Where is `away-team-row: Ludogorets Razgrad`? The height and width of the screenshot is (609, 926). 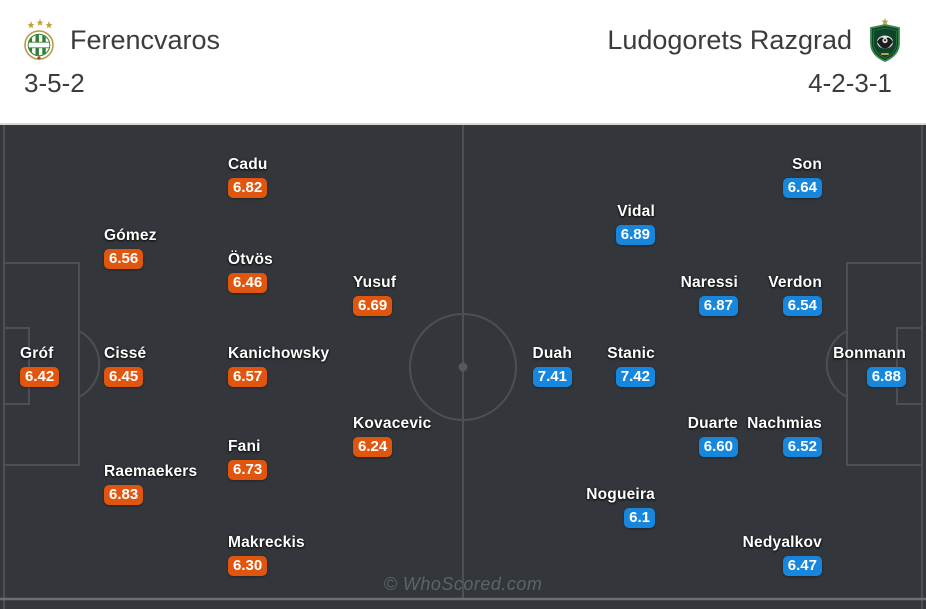
away-team-row: Ludogorets Razgrad is located at coordinates (754, 40).